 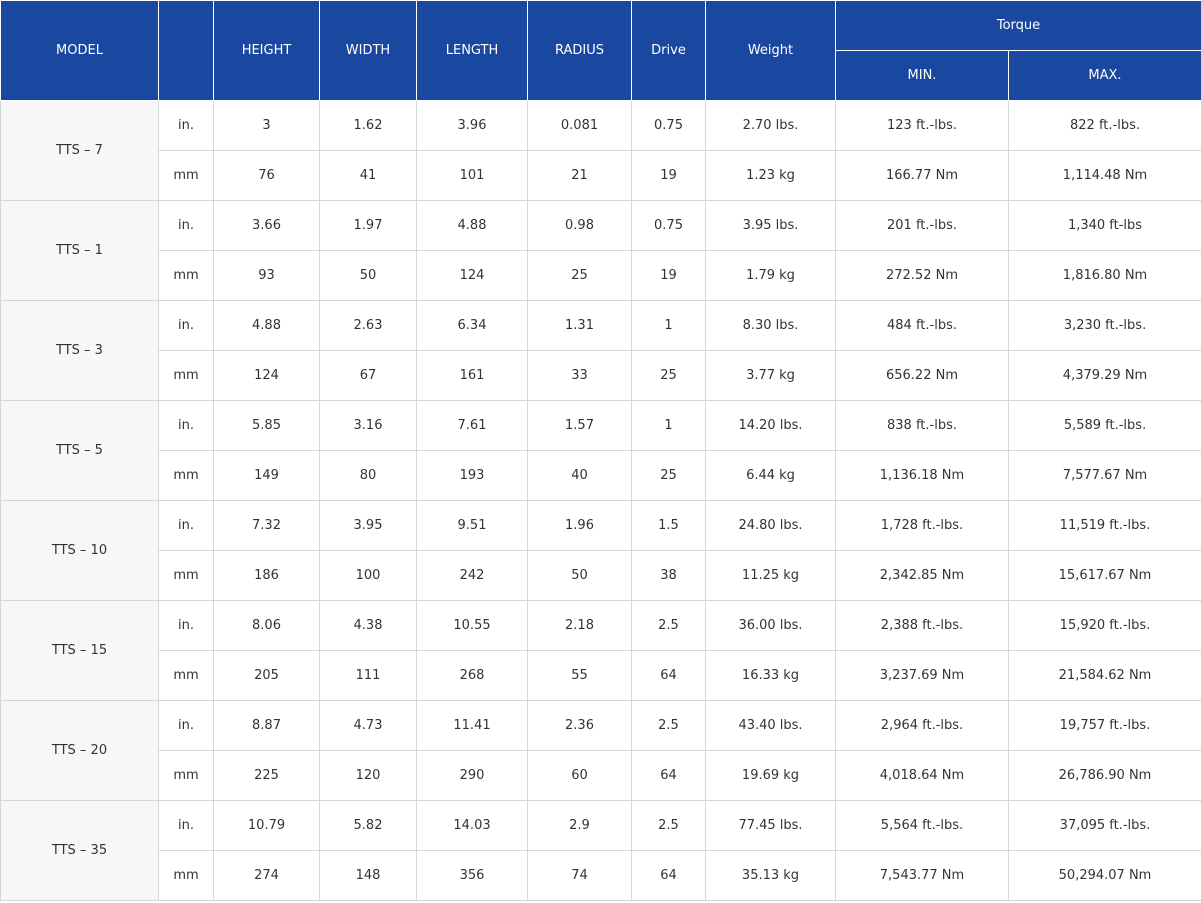 I want to click on length-cell: 124, so click(x=472, y=275).